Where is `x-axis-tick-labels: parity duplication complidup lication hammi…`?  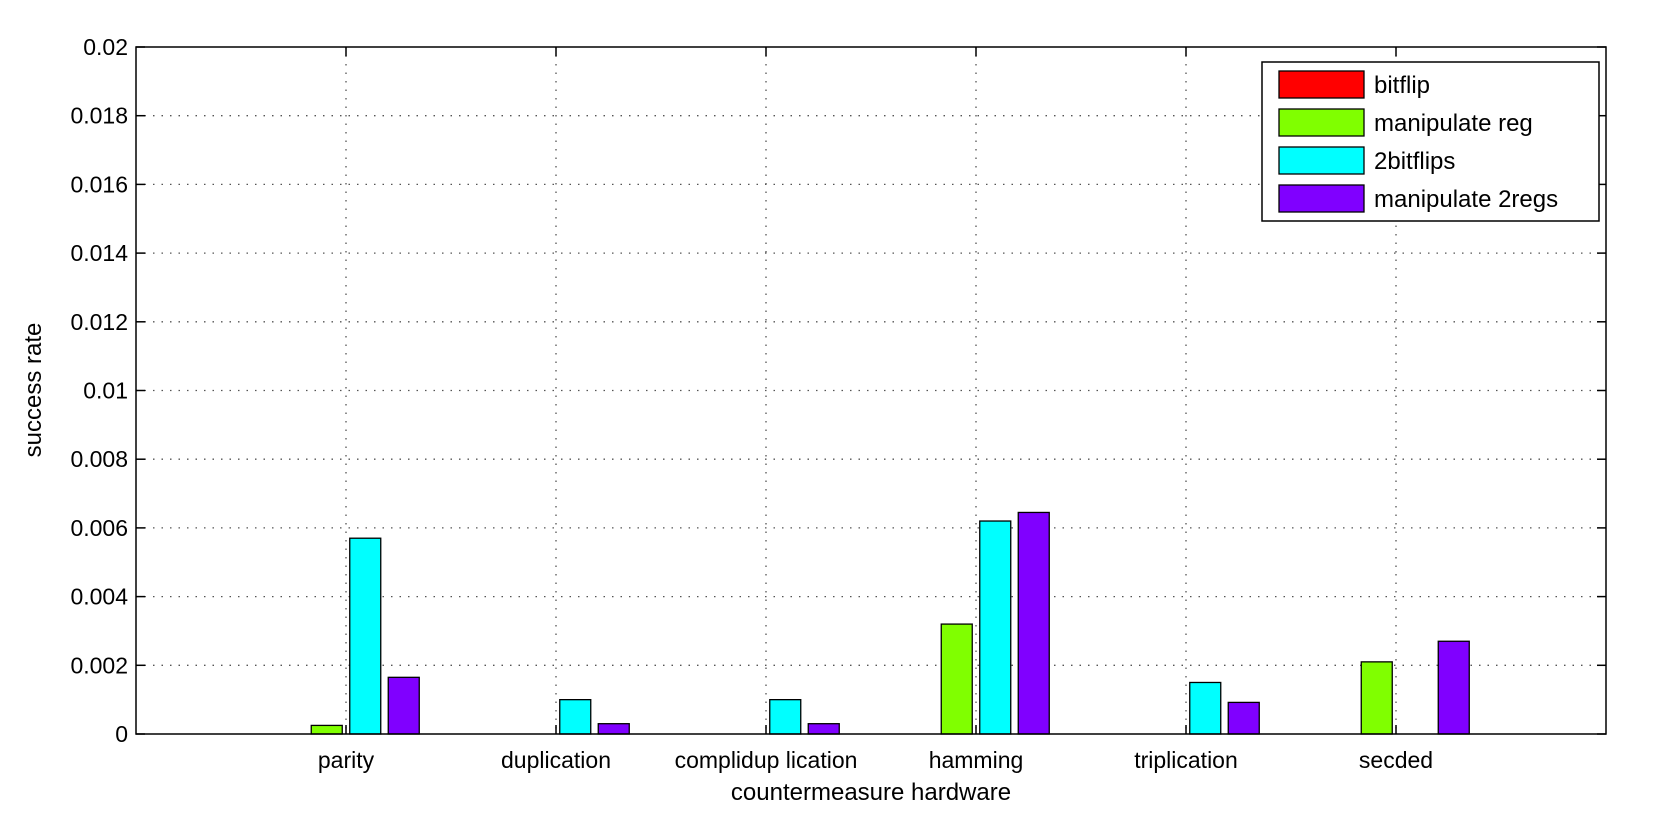
x-axis-tick-labels: parity duplication complidup lication hammi… is located at coordinates (875, 760).